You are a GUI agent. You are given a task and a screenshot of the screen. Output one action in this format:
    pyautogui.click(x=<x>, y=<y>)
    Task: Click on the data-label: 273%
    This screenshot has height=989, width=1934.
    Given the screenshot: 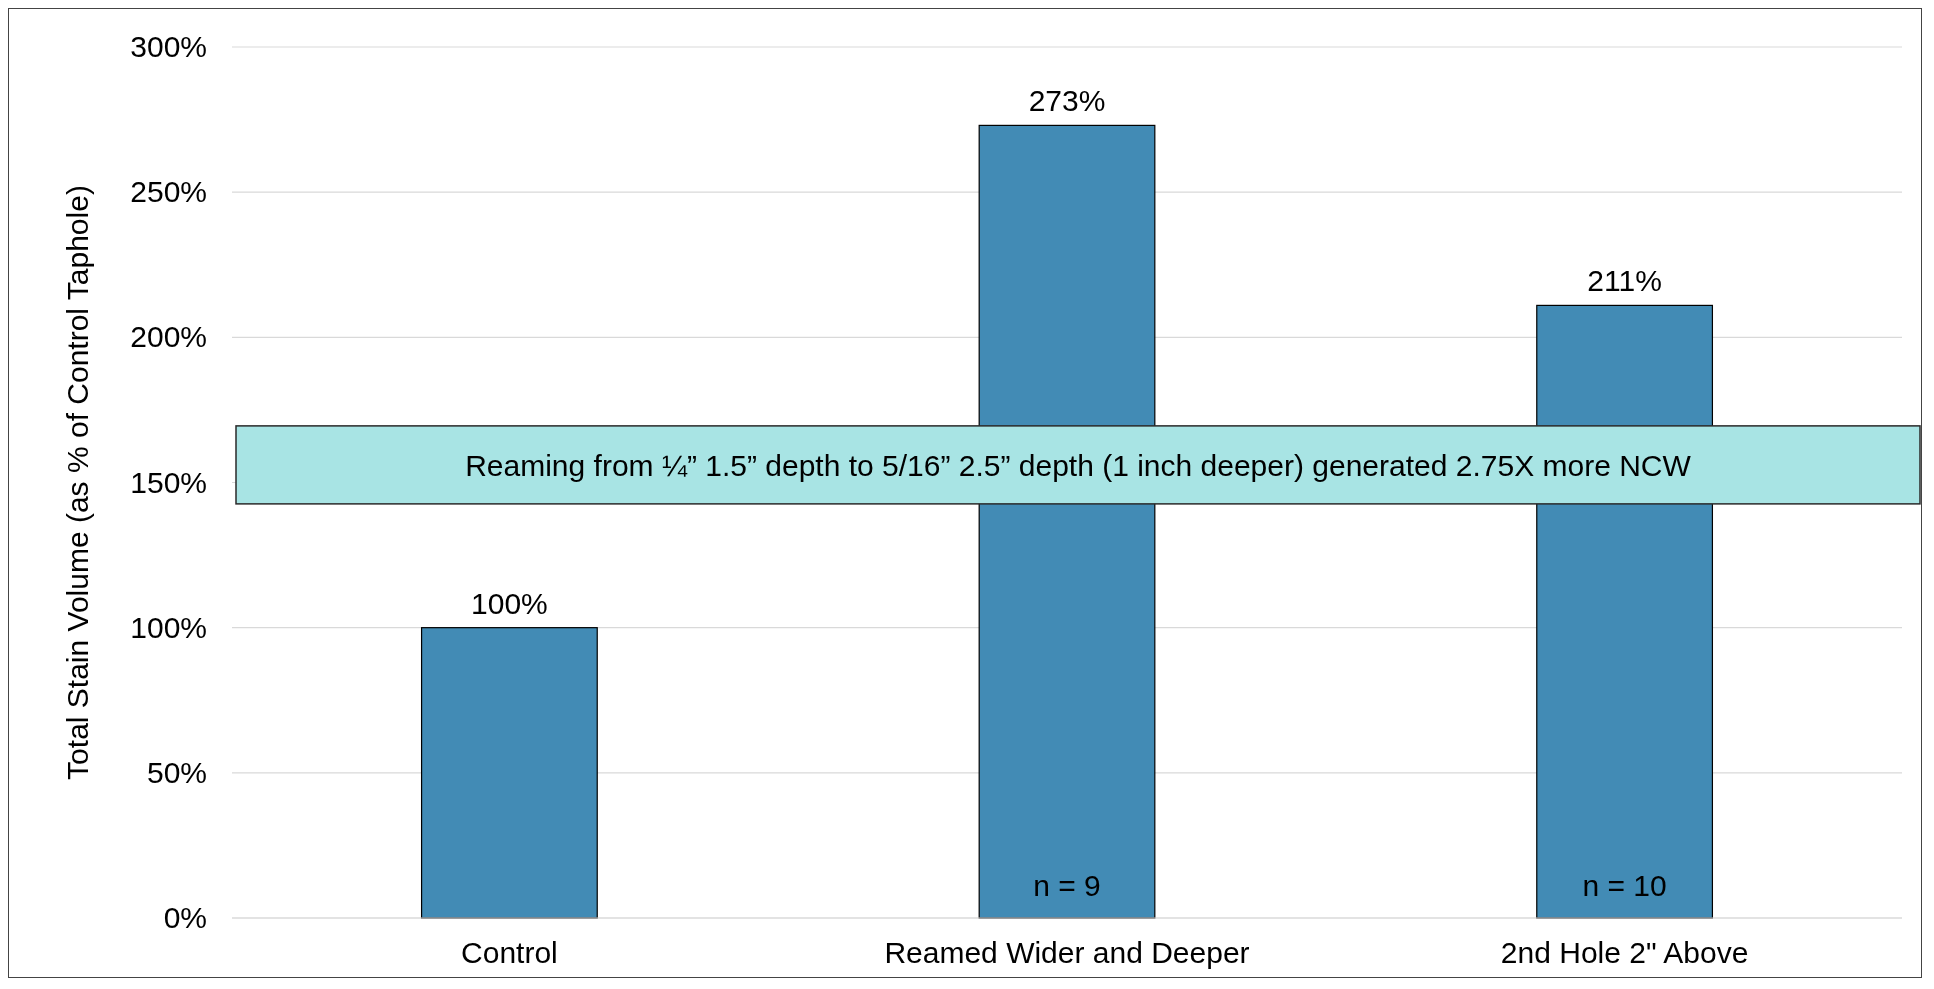 What is the action you would take?
    pyautogui.click(x=1067, y=101)
    